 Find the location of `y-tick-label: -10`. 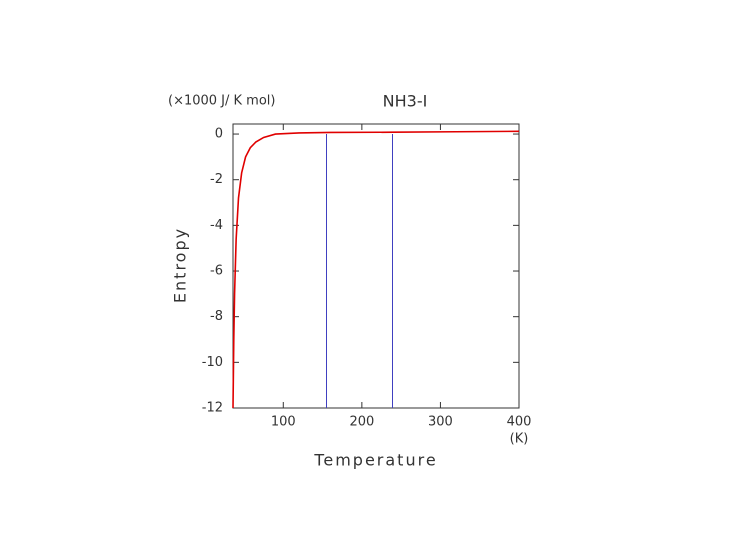

y-tick-label: -10 is located at coordinates (212, 362).